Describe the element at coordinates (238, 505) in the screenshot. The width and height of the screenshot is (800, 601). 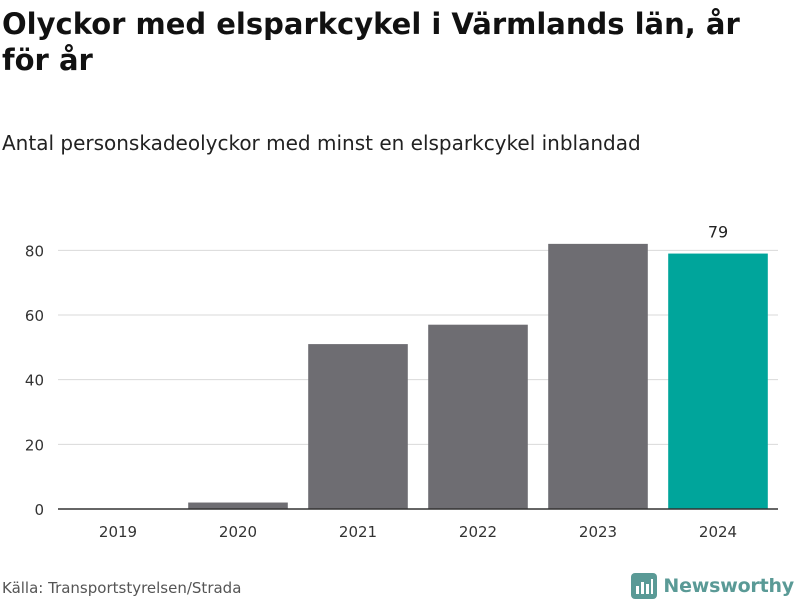
I see `bar-2020` at that location.